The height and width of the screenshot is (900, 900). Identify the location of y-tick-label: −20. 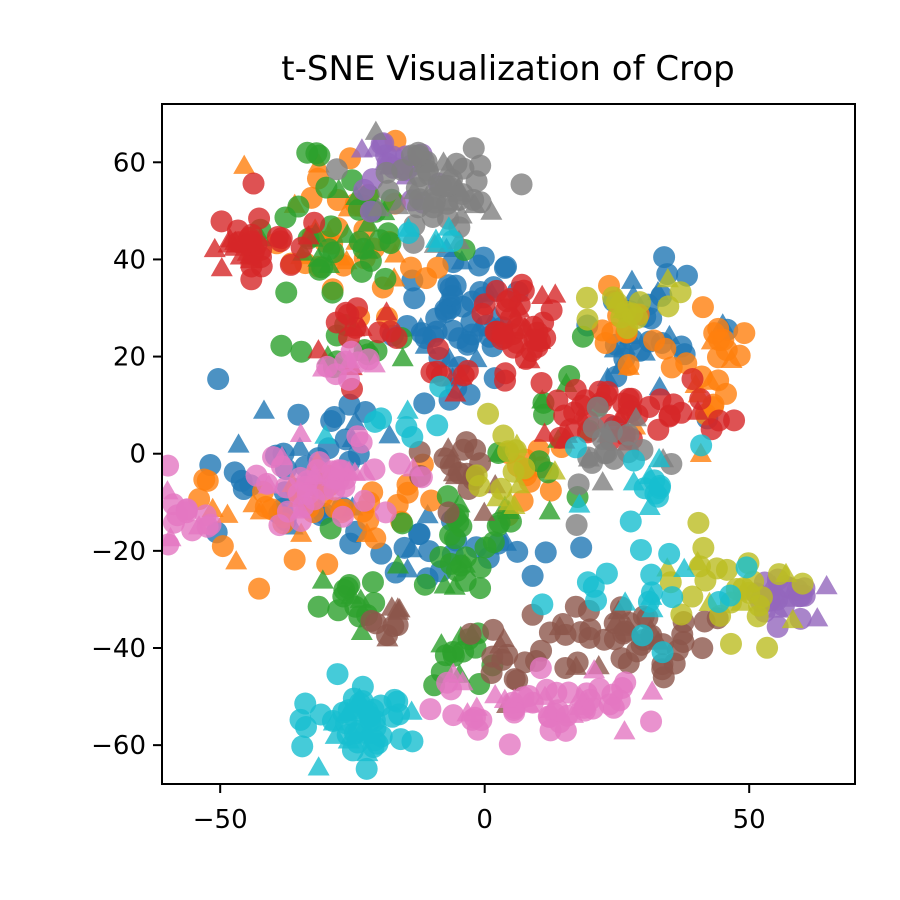
(118, 552).